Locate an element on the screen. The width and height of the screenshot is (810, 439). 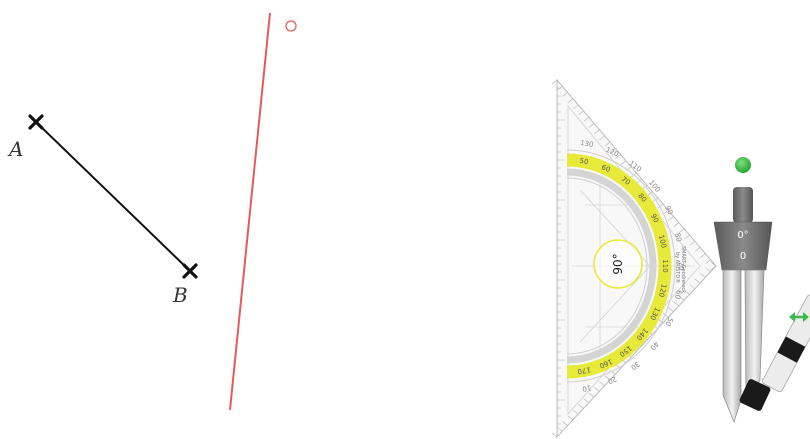
scale-label: 10 is located at coordinates (587, 387).